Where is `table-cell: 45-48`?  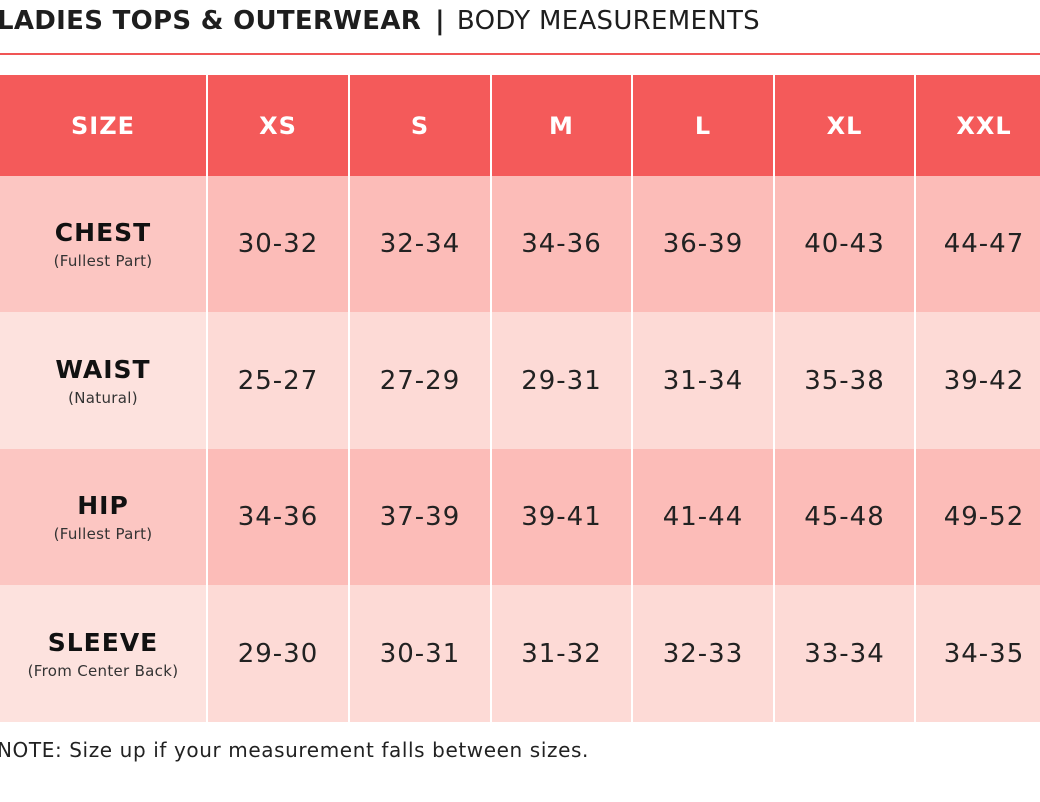 table-cell: 45-48 is located at coordinates (844, 517).